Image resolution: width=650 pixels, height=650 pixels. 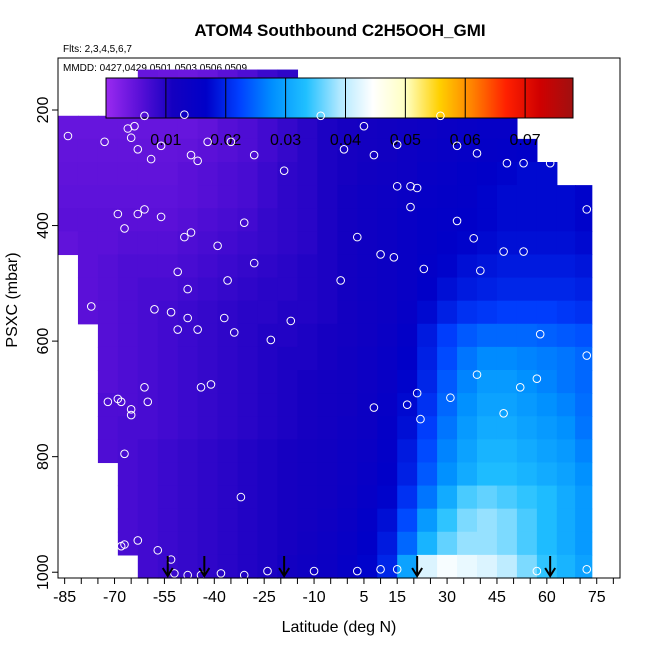 What do you see at coordinates (64, 597) in the screenshot?
I see `x-tick-label: -85` at bounding box center [64, 597].